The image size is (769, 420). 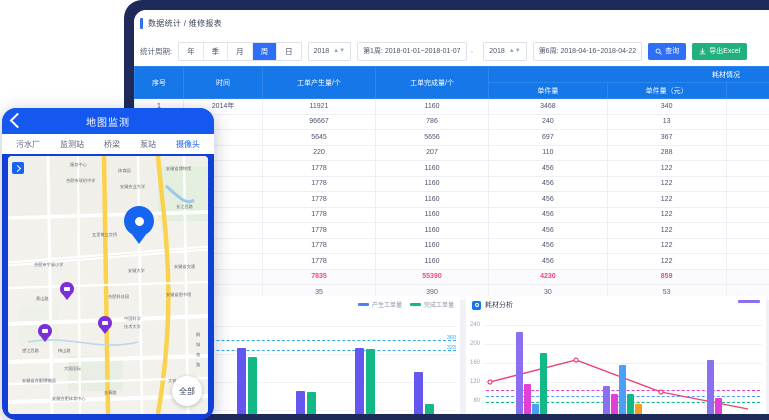 What do you see at coordinates (666, 121) in the screenshot?
I see `cell-unit-price: 13` at bounding box center [666, 121].